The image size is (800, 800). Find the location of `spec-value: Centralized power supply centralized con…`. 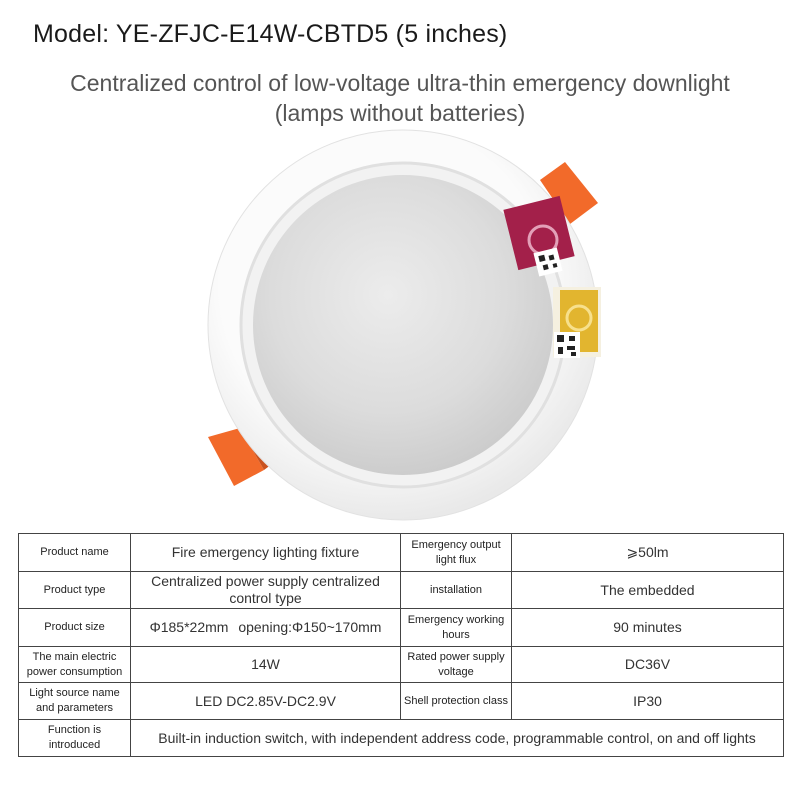

spec-value: Centralized power supply centralized con… is located at coordinates (265, 590).